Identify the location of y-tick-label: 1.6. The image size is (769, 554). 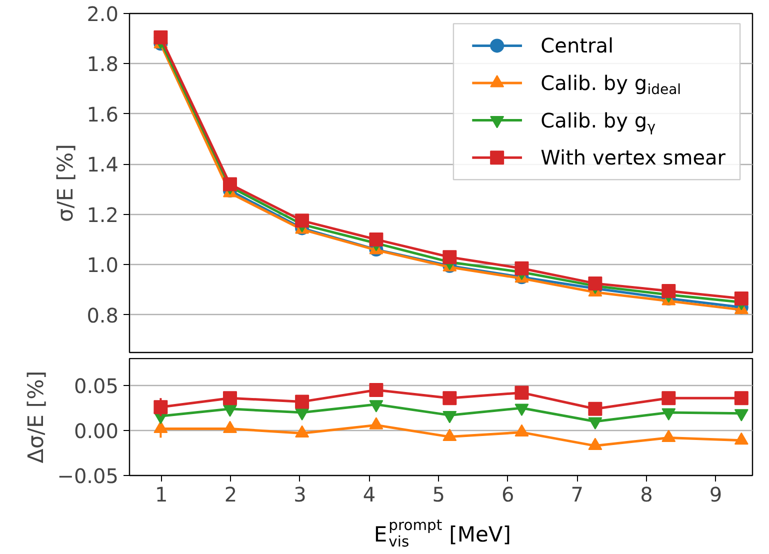
(102, 114).